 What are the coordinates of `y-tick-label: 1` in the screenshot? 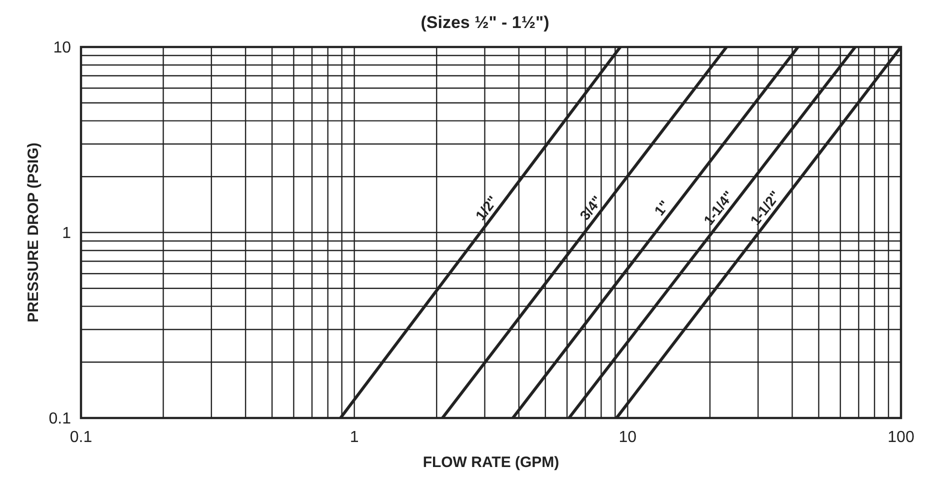 It's located at (67, 233).